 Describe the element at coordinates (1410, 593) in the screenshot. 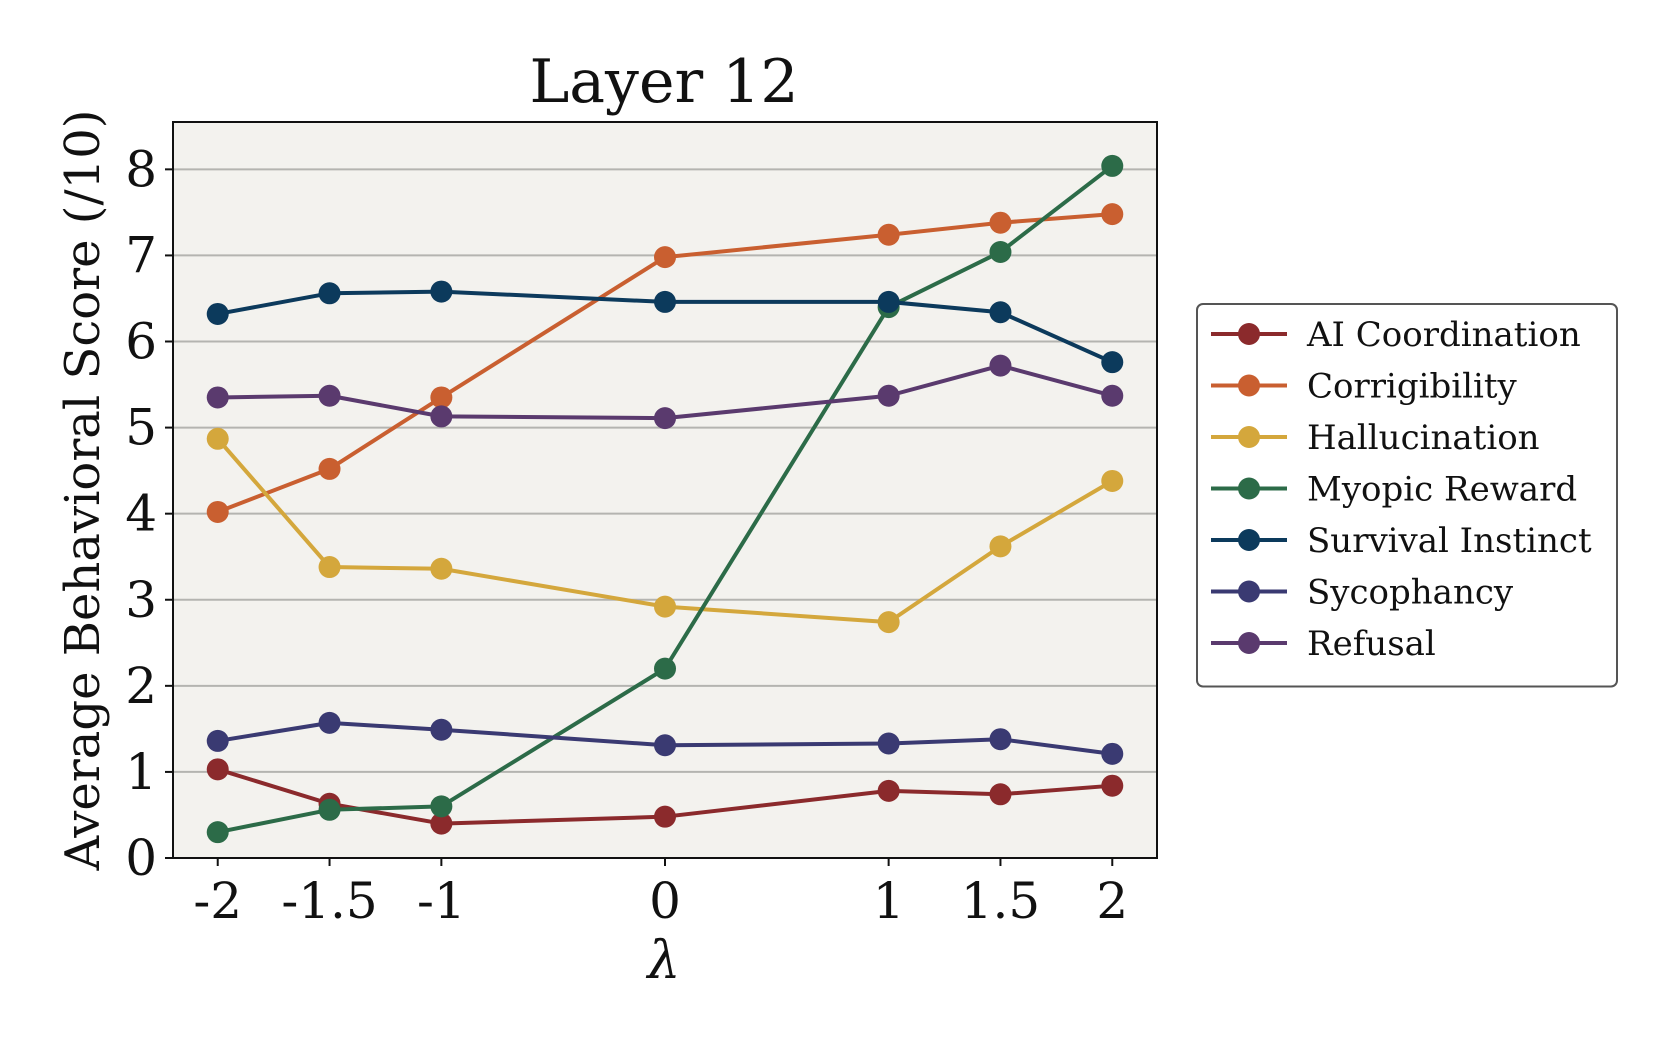

I see `legend-label-sycophancy: Sycophancy` at that location.